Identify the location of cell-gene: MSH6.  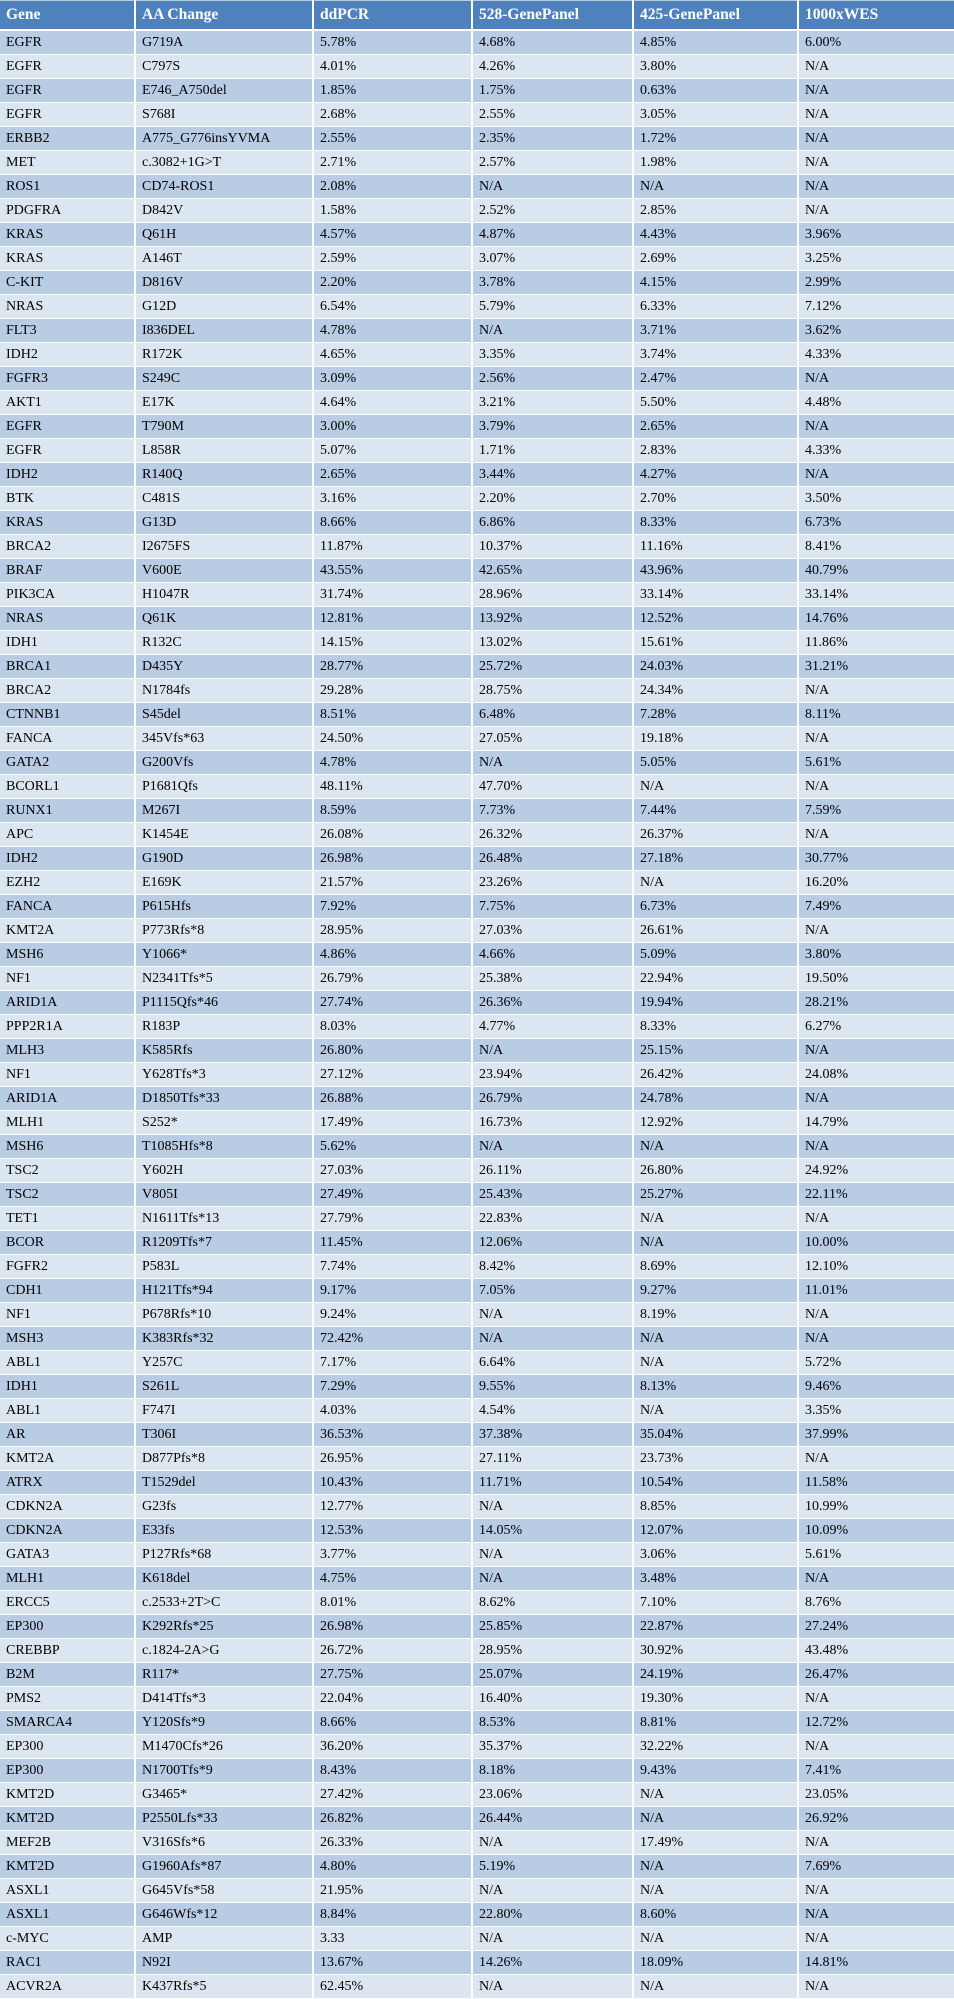
(67, 1146).